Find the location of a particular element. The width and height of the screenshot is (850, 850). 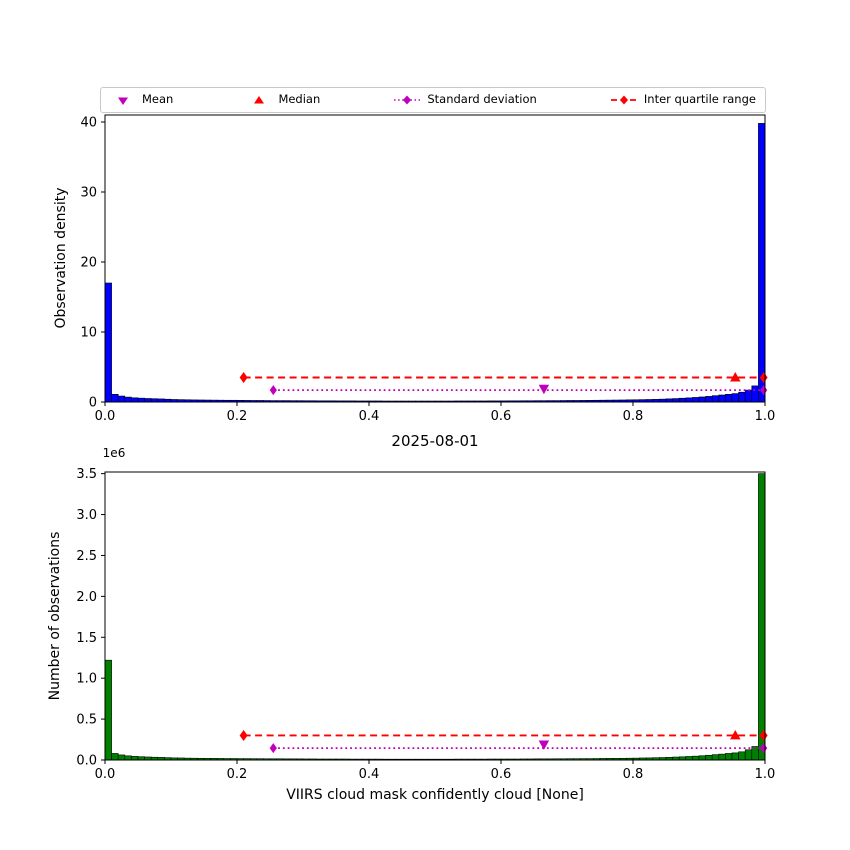

legend-item-std: Standard deviation is located at coordinates (465, 99).